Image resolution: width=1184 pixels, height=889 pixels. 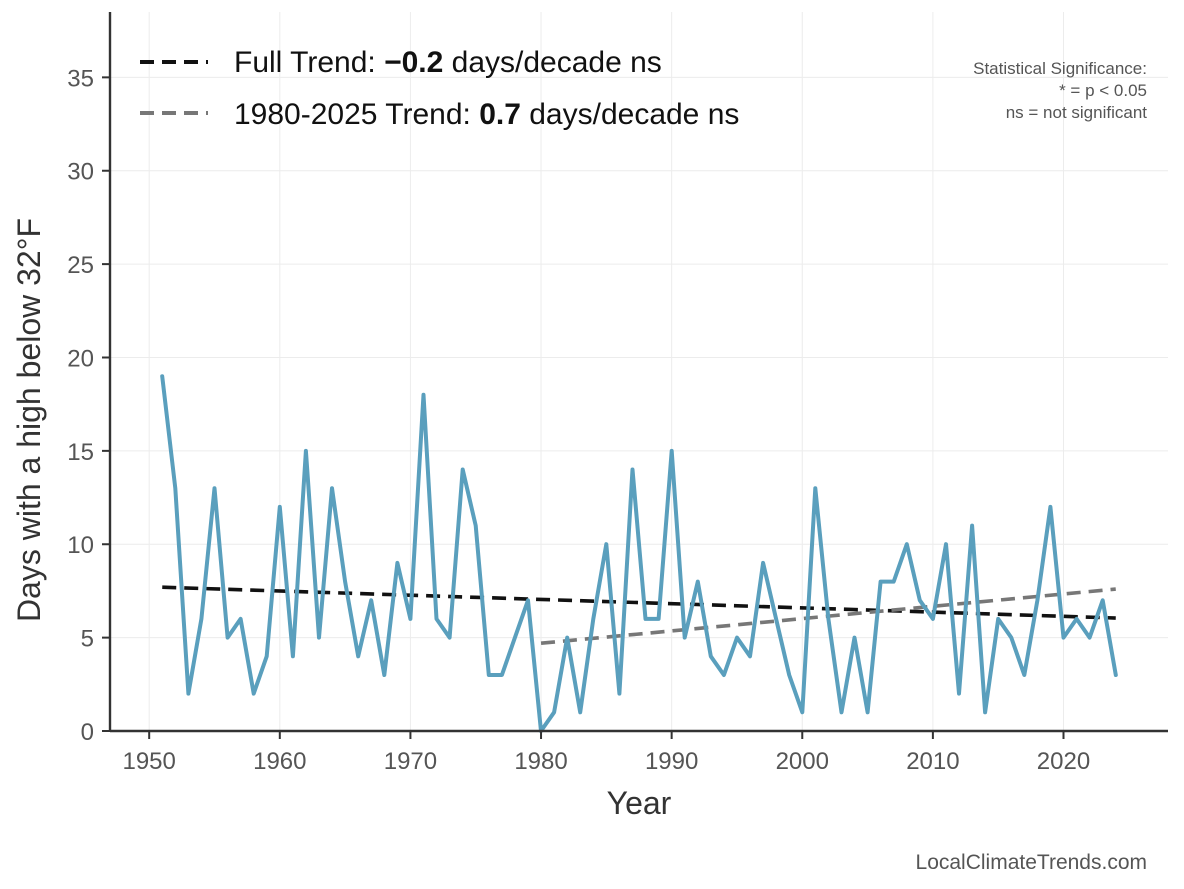 What do you see at coordinates (87, 639) in the screenshot?
I see `y-tick-label-5: 5` at bounding box center [87, 639].